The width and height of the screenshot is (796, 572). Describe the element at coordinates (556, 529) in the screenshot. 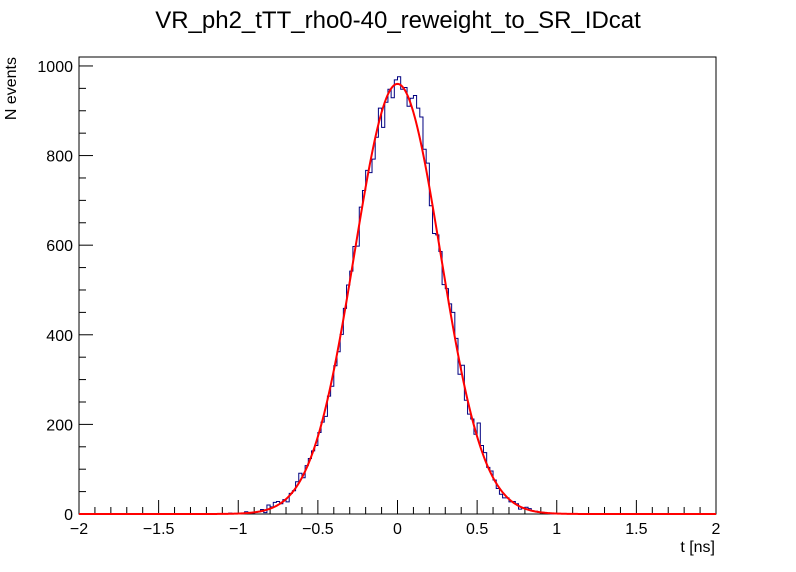

I see `x-tick-label: 1` at that location.